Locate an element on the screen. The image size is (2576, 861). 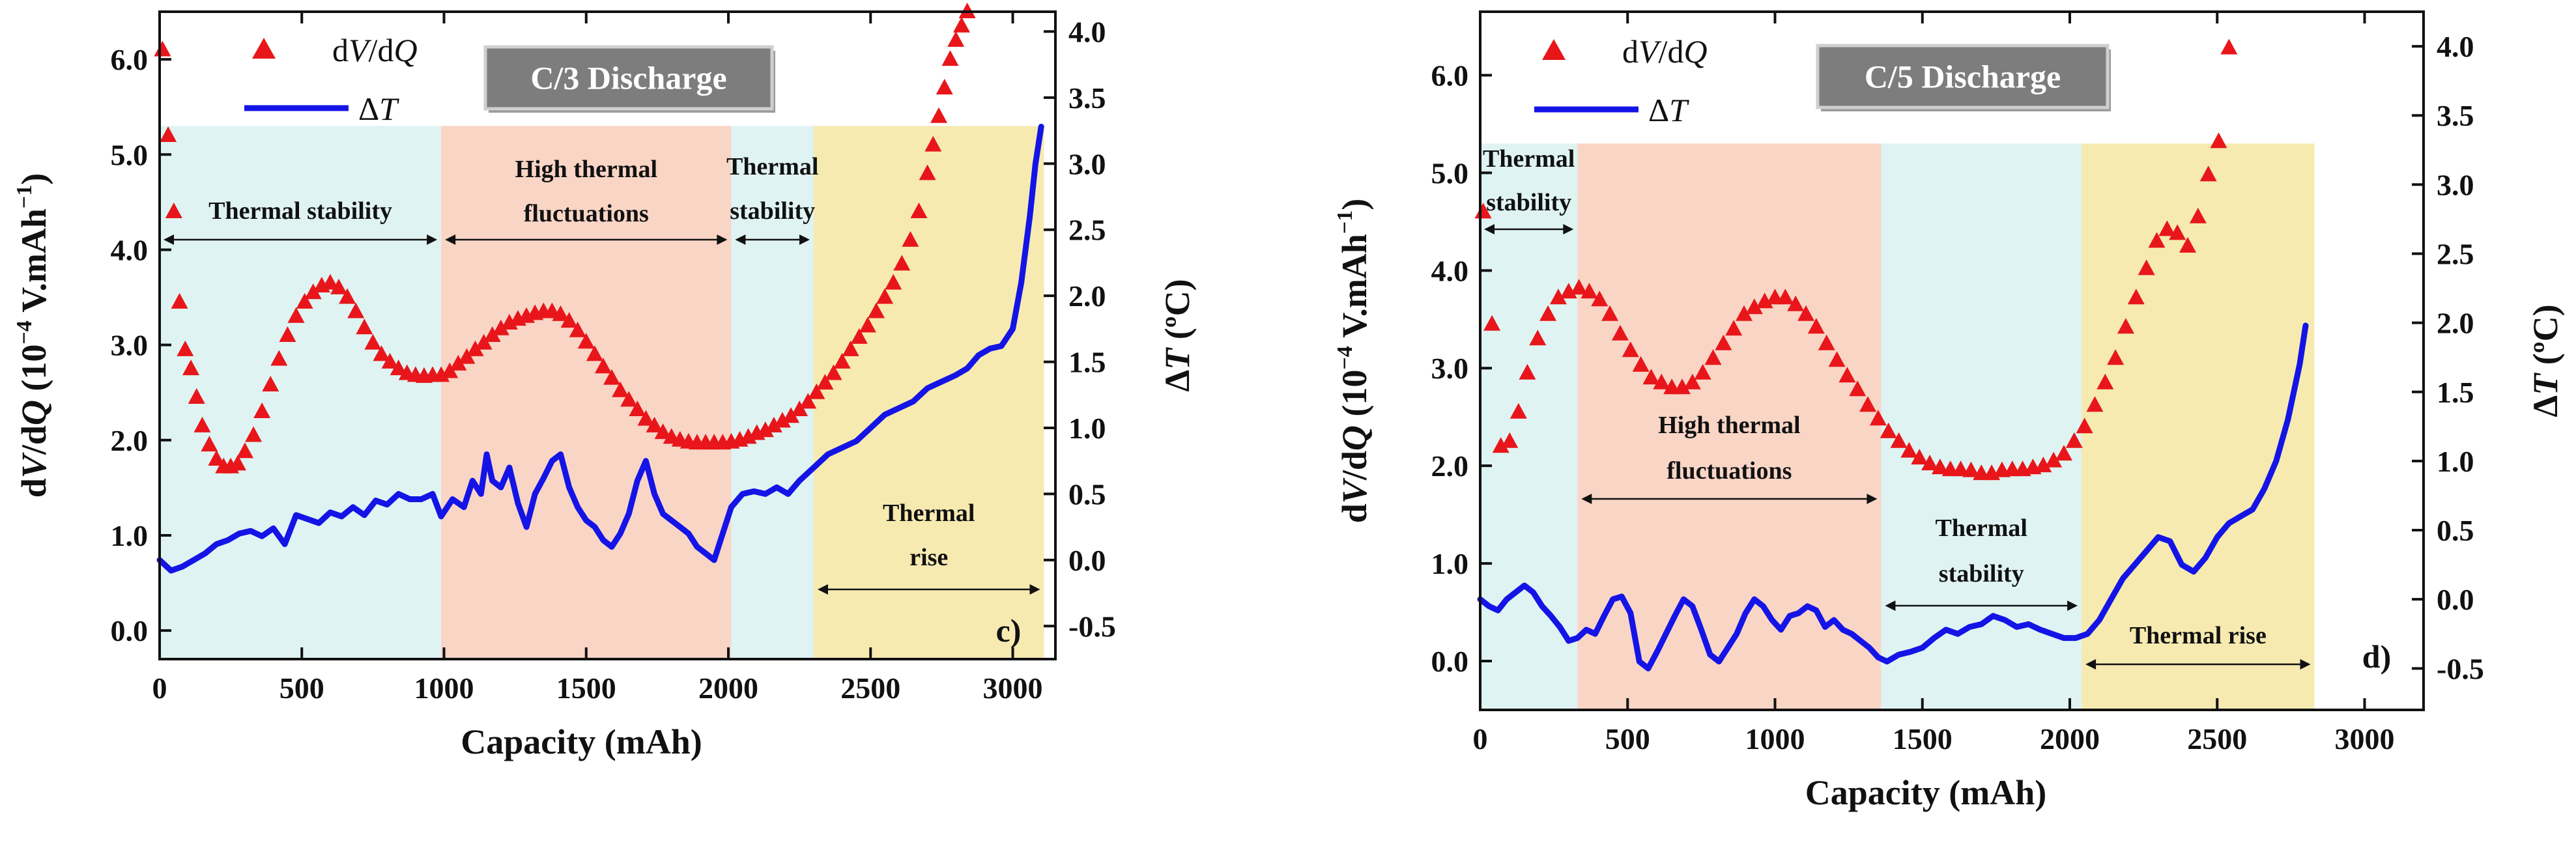
chart-title: C/3 Discharge is located at coordinates (628, 78).